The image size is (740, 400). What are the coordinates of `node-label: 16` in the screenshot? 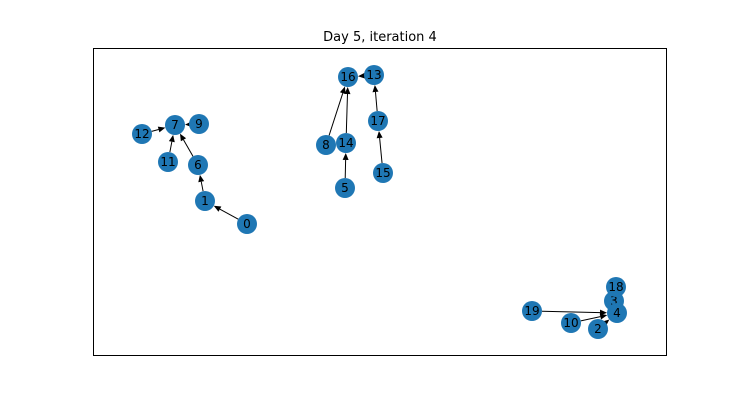 It's located at (347, 77).